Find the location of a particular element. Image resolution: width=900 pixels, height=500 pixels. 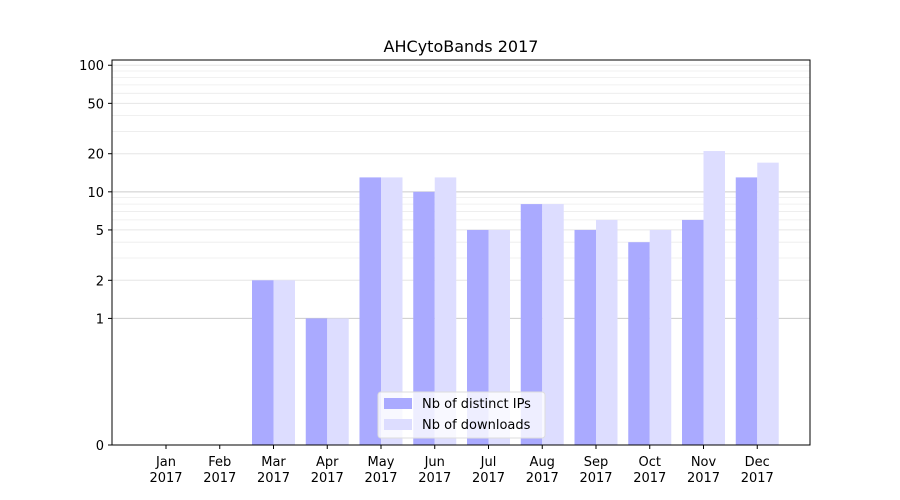

chart-title: AHCytoBands 2017 is located at coordinates (461, 46).